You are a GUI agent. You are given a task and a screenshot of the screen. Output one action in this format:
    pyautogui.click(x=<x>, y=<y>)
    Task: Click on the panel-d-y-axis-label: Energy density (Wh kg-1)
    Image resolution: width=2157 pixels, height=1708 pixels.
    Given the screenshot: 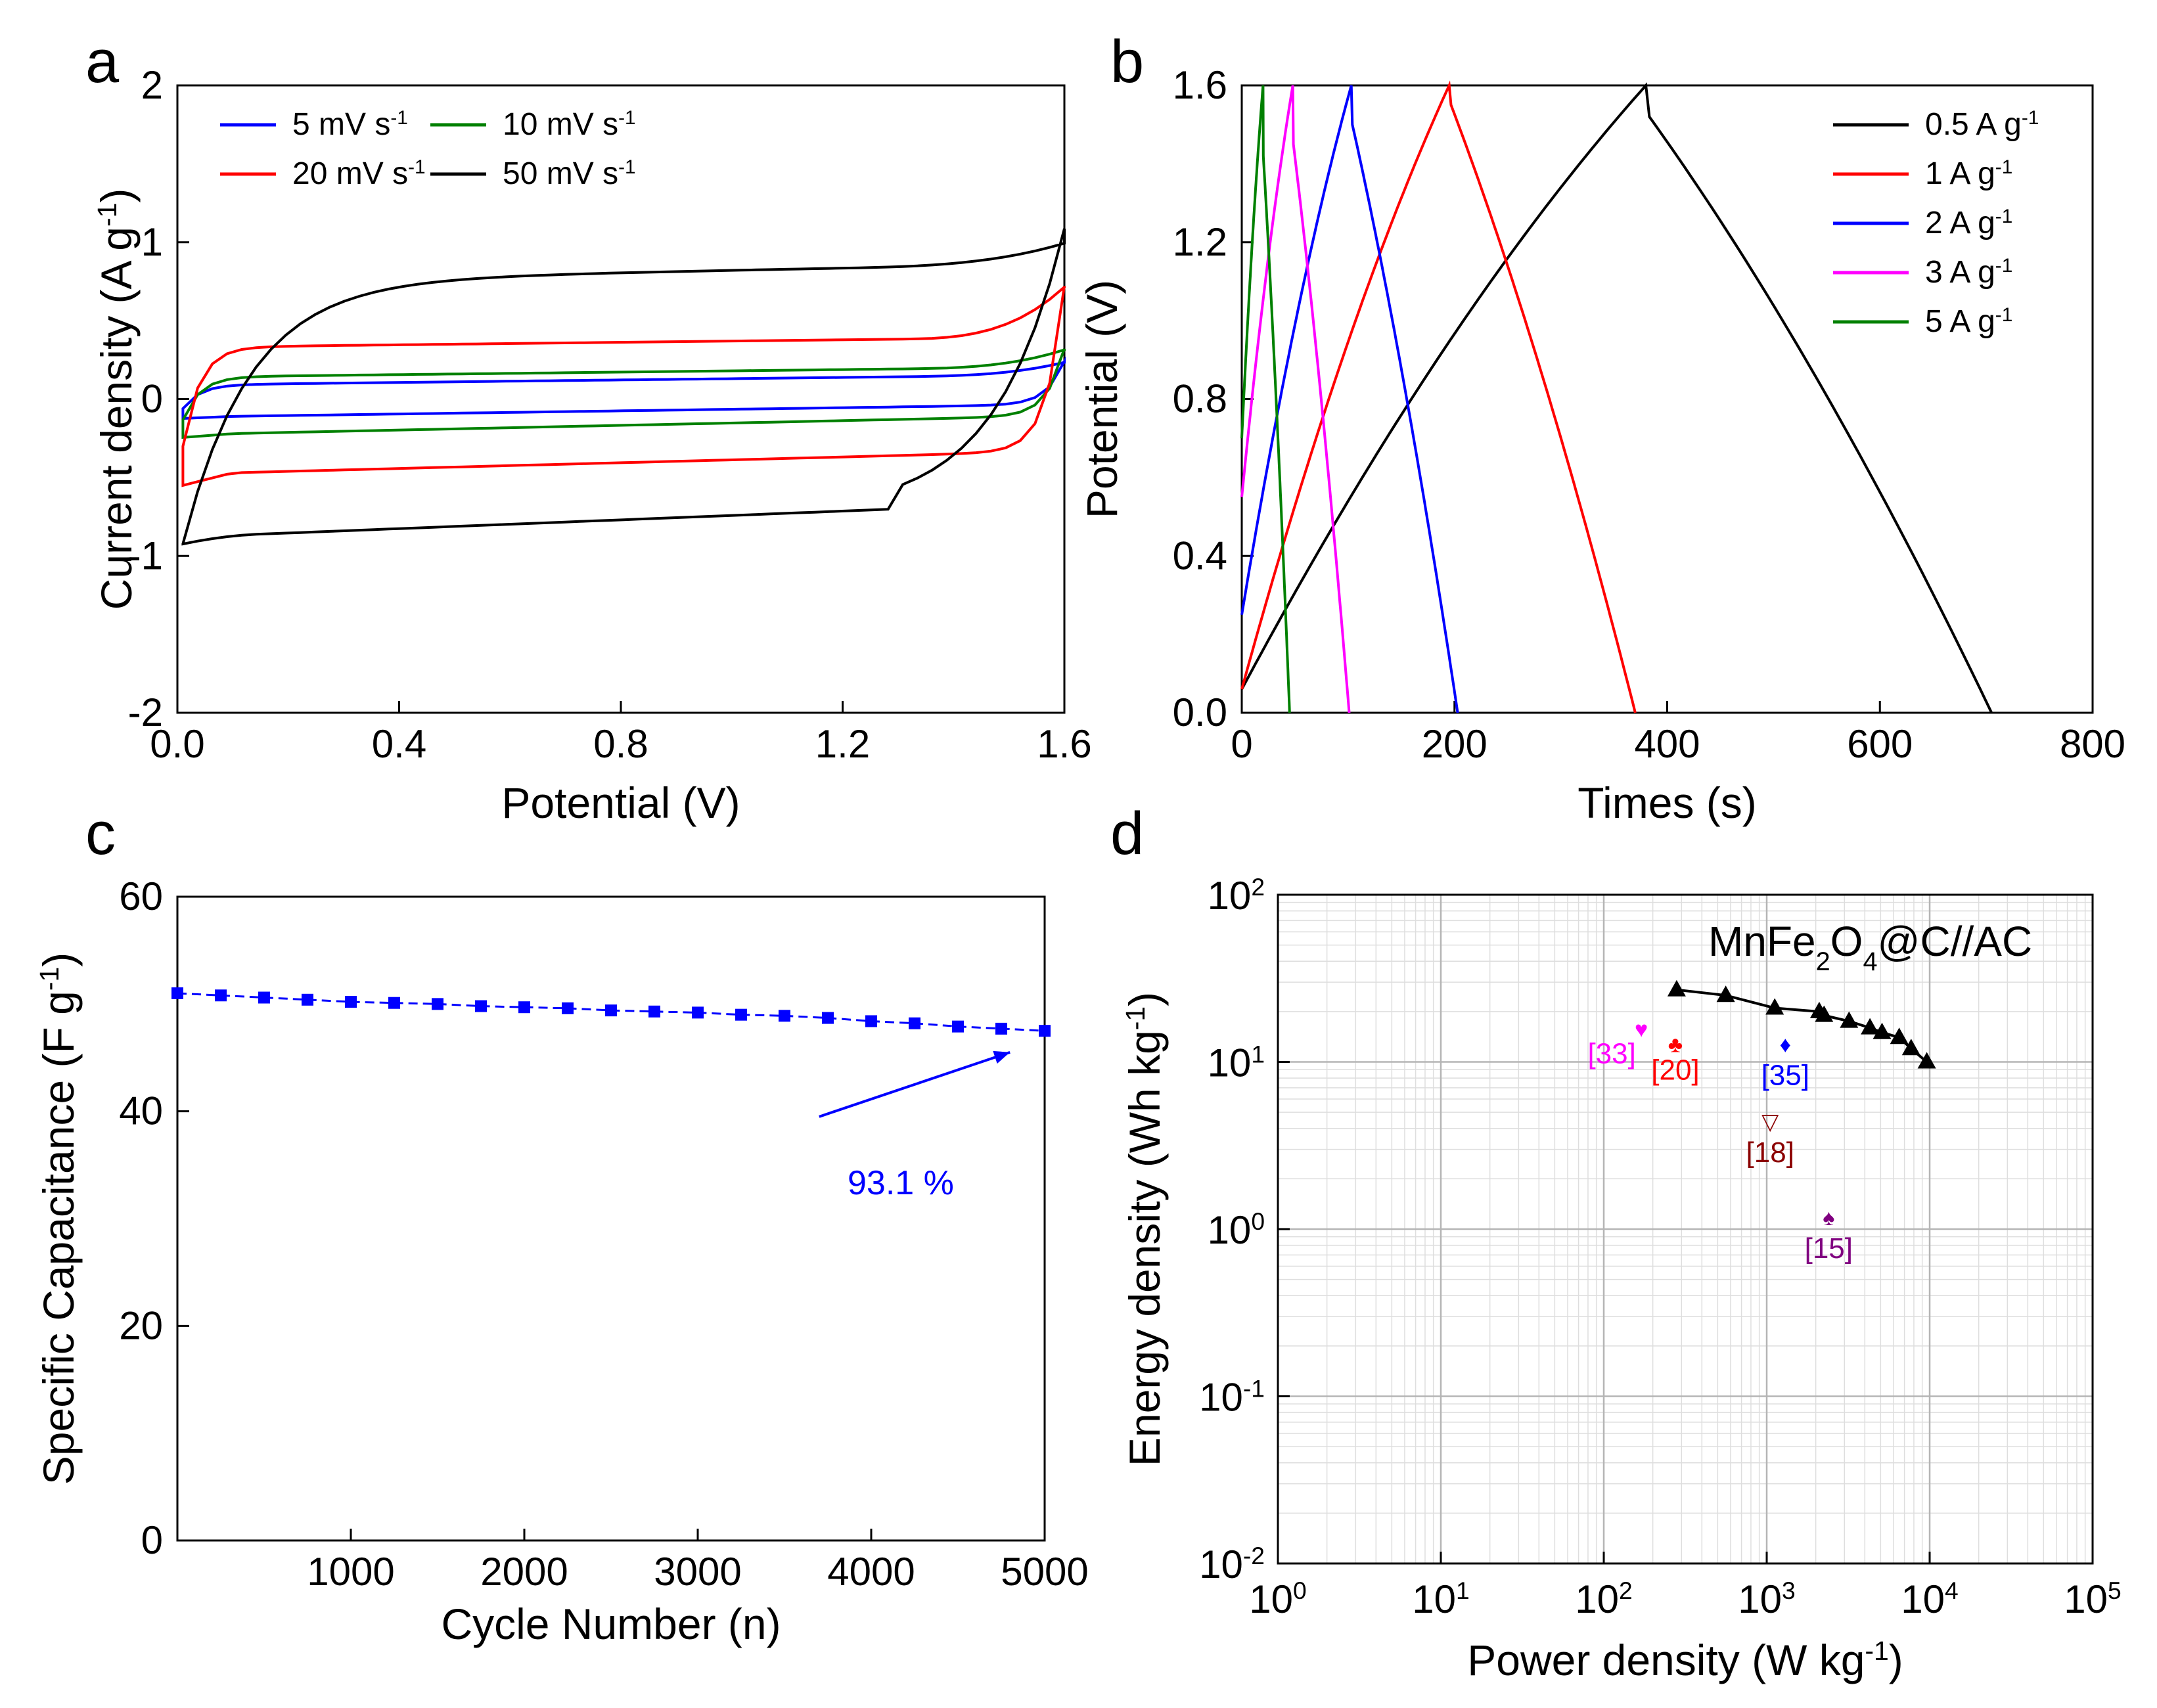 What is the action you would take?
    pyautogui.click(x=1144, y=1229)
    